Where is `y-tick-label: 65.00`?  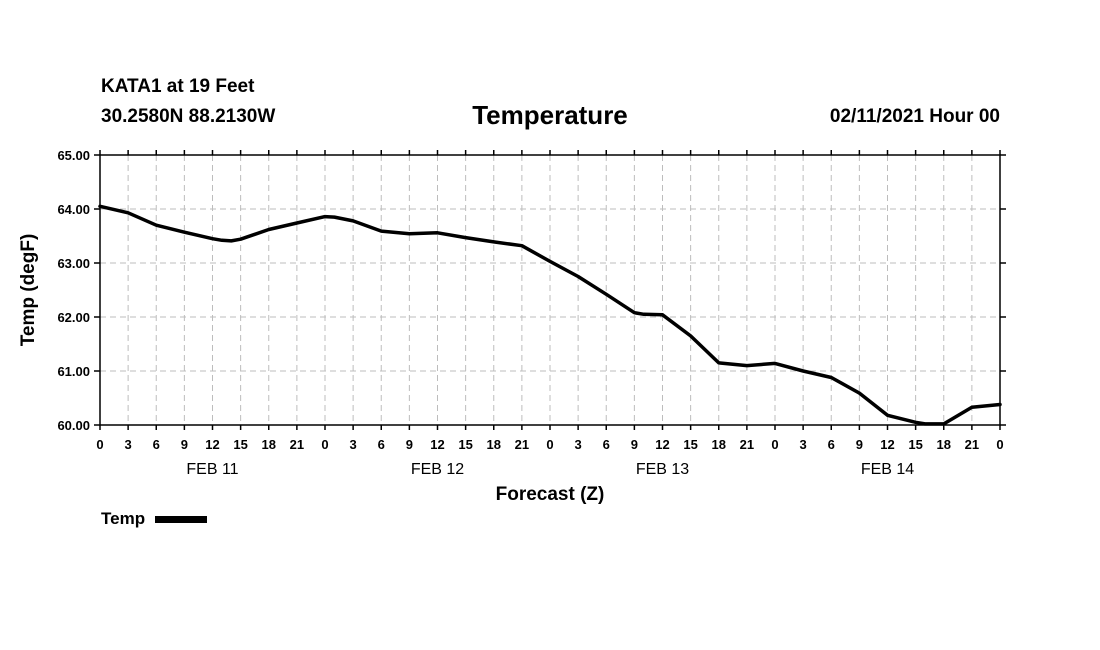
y-tick-label: 65.00 is located at coordinates (73, 155).